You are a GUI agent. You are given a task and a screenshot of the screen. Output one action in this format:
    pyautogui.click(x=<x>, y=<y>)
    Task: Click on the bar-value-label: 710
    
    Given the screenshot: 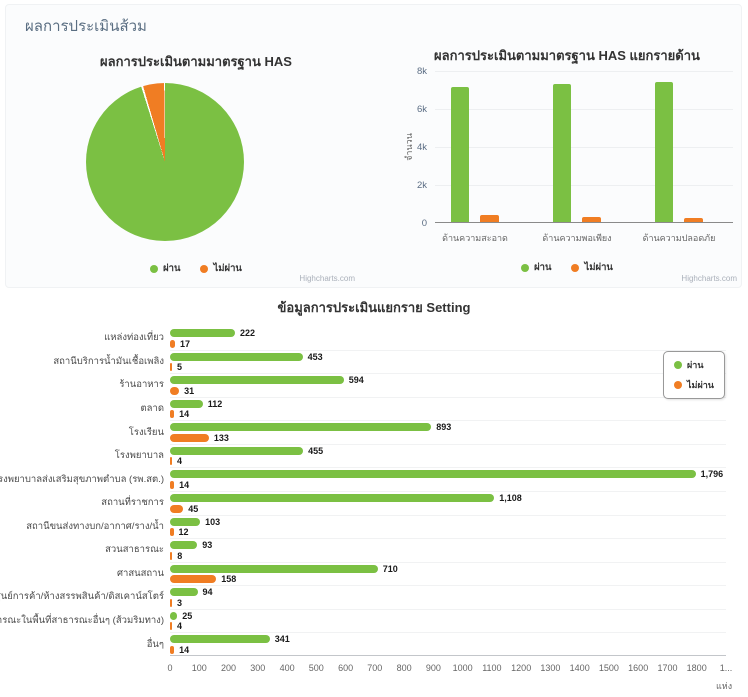 What is the action you would take?
    pyautogui.click(x=390, y=568)
    